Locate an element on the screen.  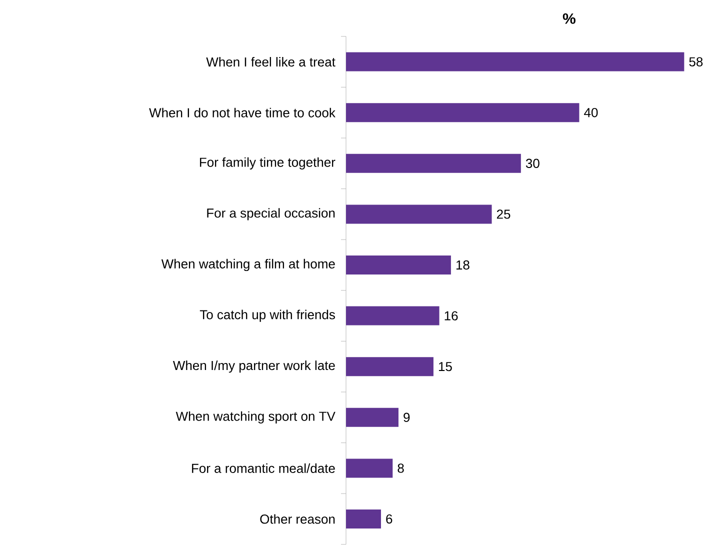
data-label: 9 is located at coordinates (407, 417).